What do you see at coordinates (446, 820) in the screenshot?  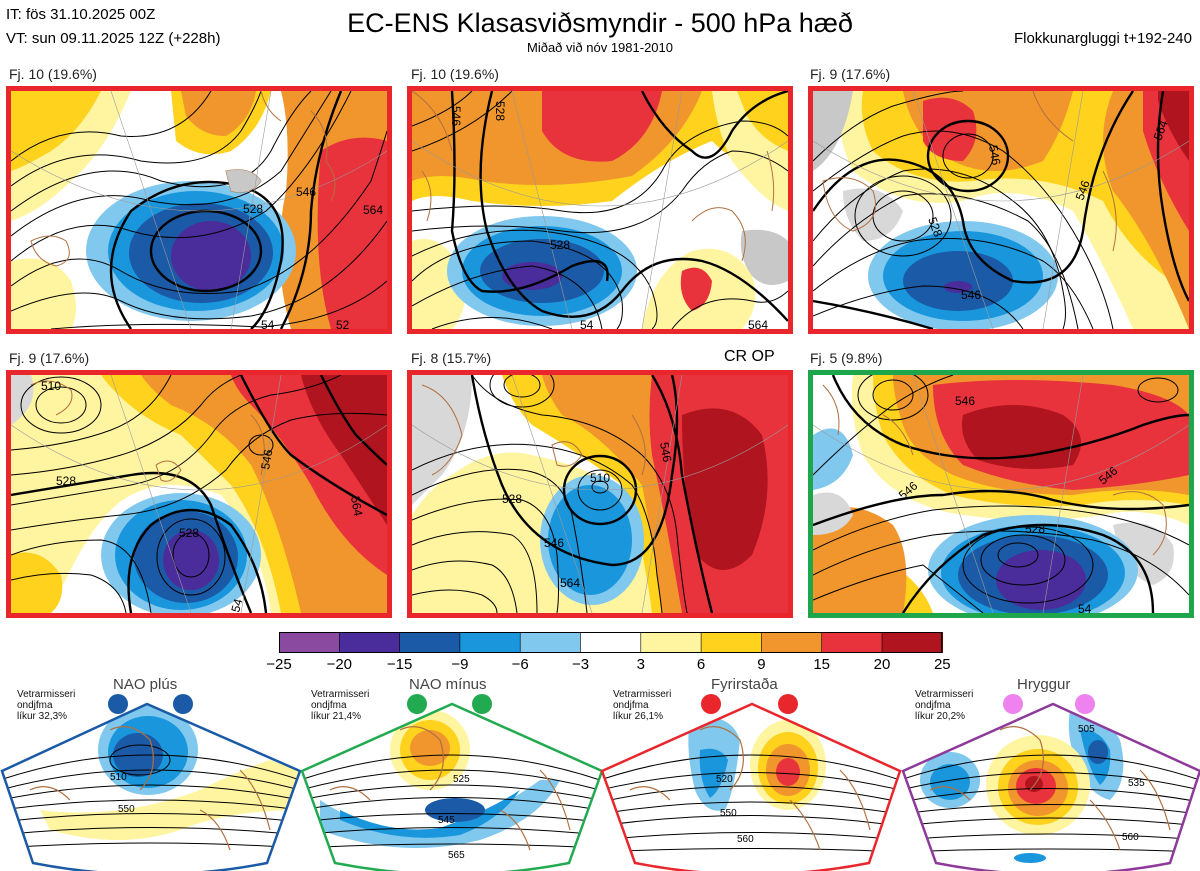 I see `contour-label: 545` at bounding box center [446, 820].